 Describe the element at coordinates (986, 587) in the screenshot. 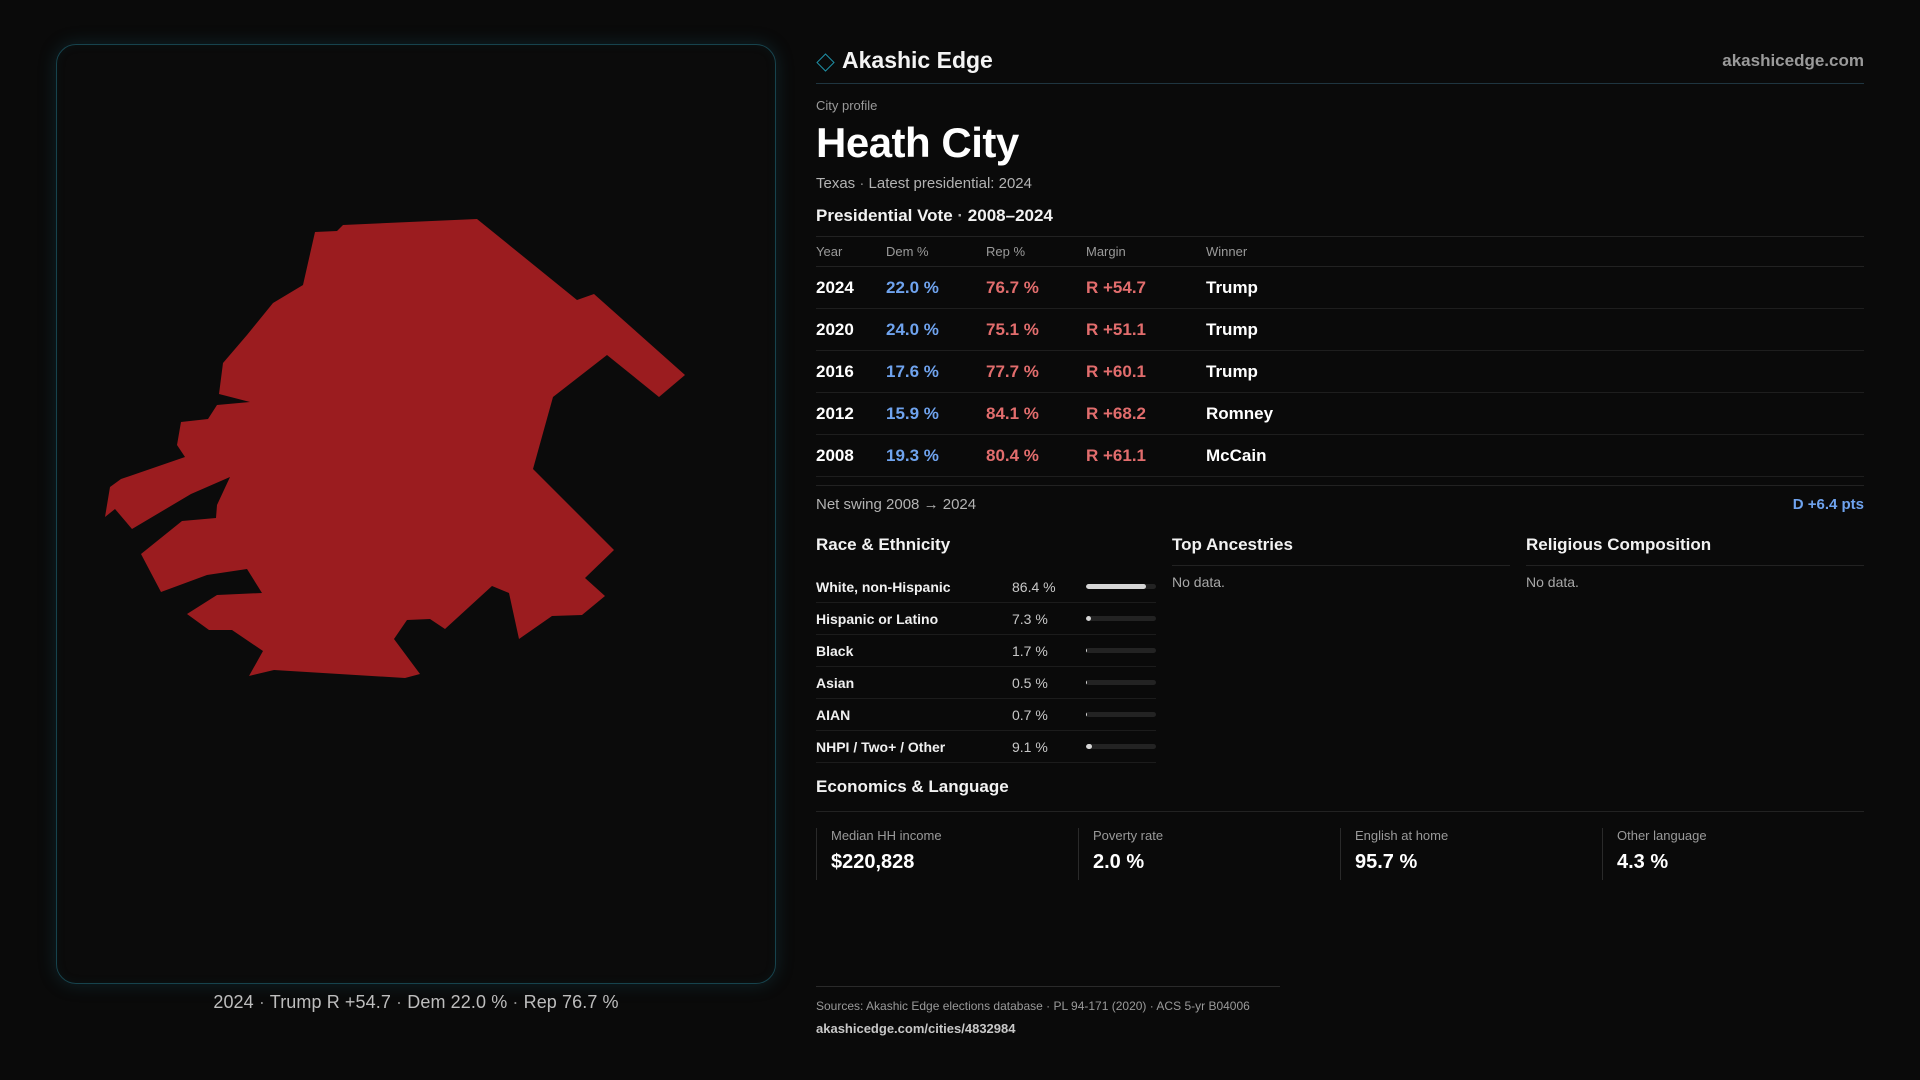

I see `race-row: White, non-Hispanic 86.4 %` at that location.